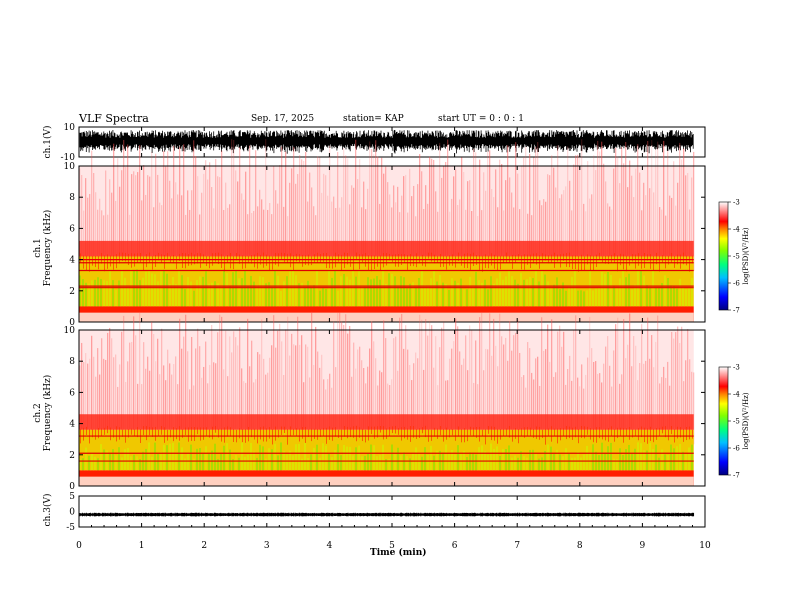  I want to click on ch1-ytick-label: -10, so click(68, 158).